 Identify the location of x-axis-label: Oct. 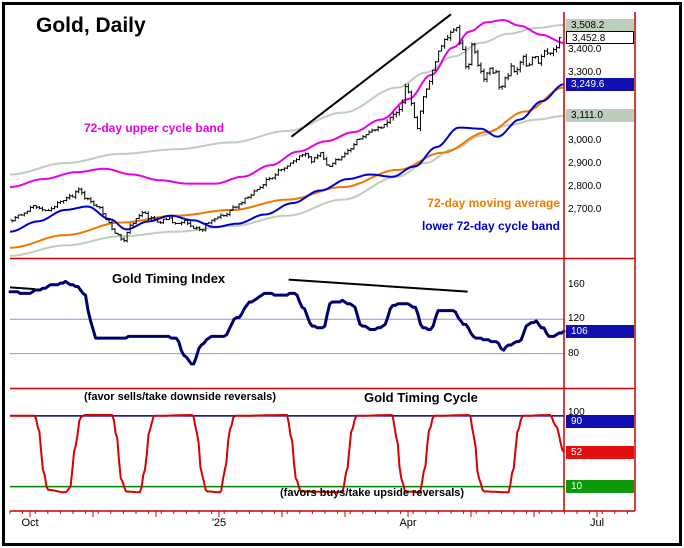
(30, 523).